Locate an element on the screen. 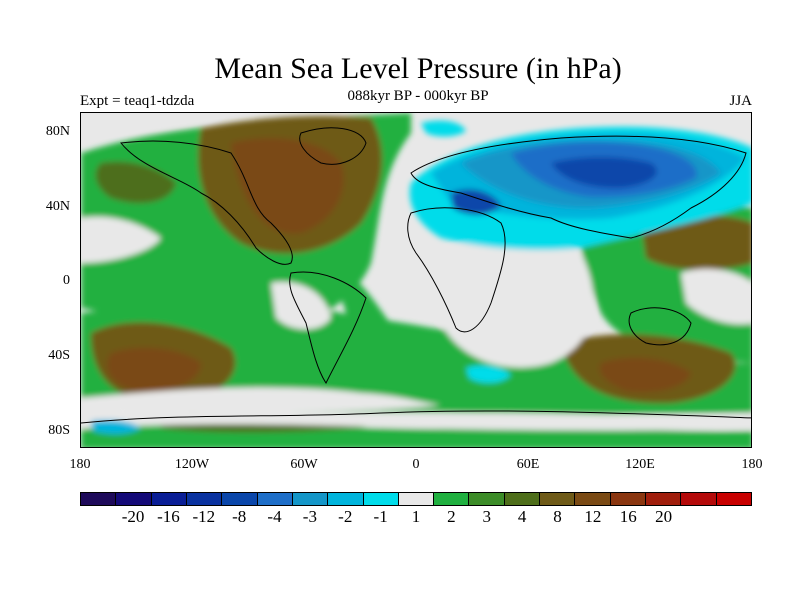 Image resolution: width=800 pixels, height=600 pixels. colorbar-label: 1 is located at coordinates (416, 516).